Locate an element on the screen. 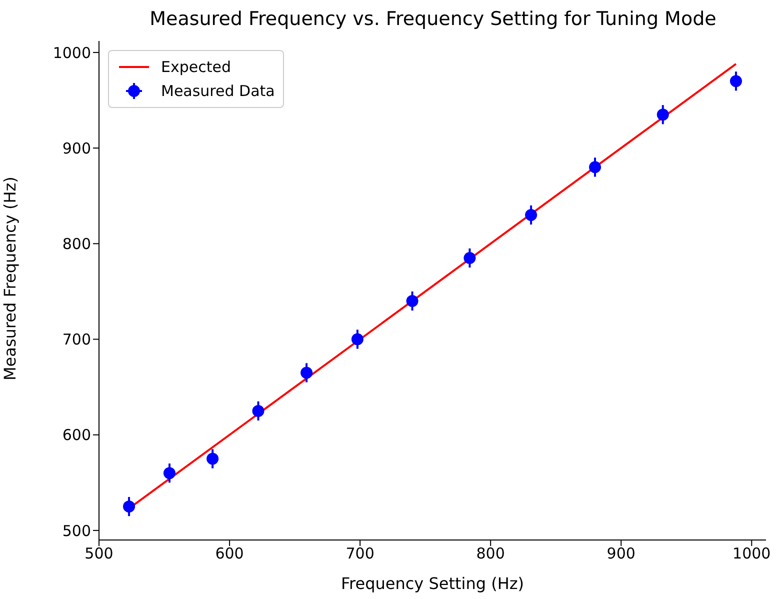 This screenshot has height=599, width=778. y-tick-label: 900 is located at coordinates (76, 148).